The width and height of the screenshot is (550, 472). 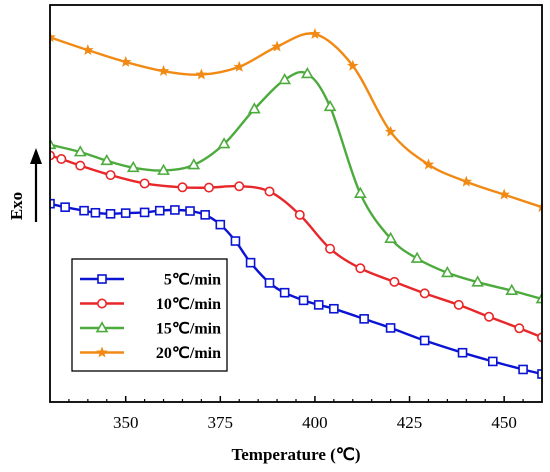 I want to click on x-tick-label: 375, so click(x=221, y=422).